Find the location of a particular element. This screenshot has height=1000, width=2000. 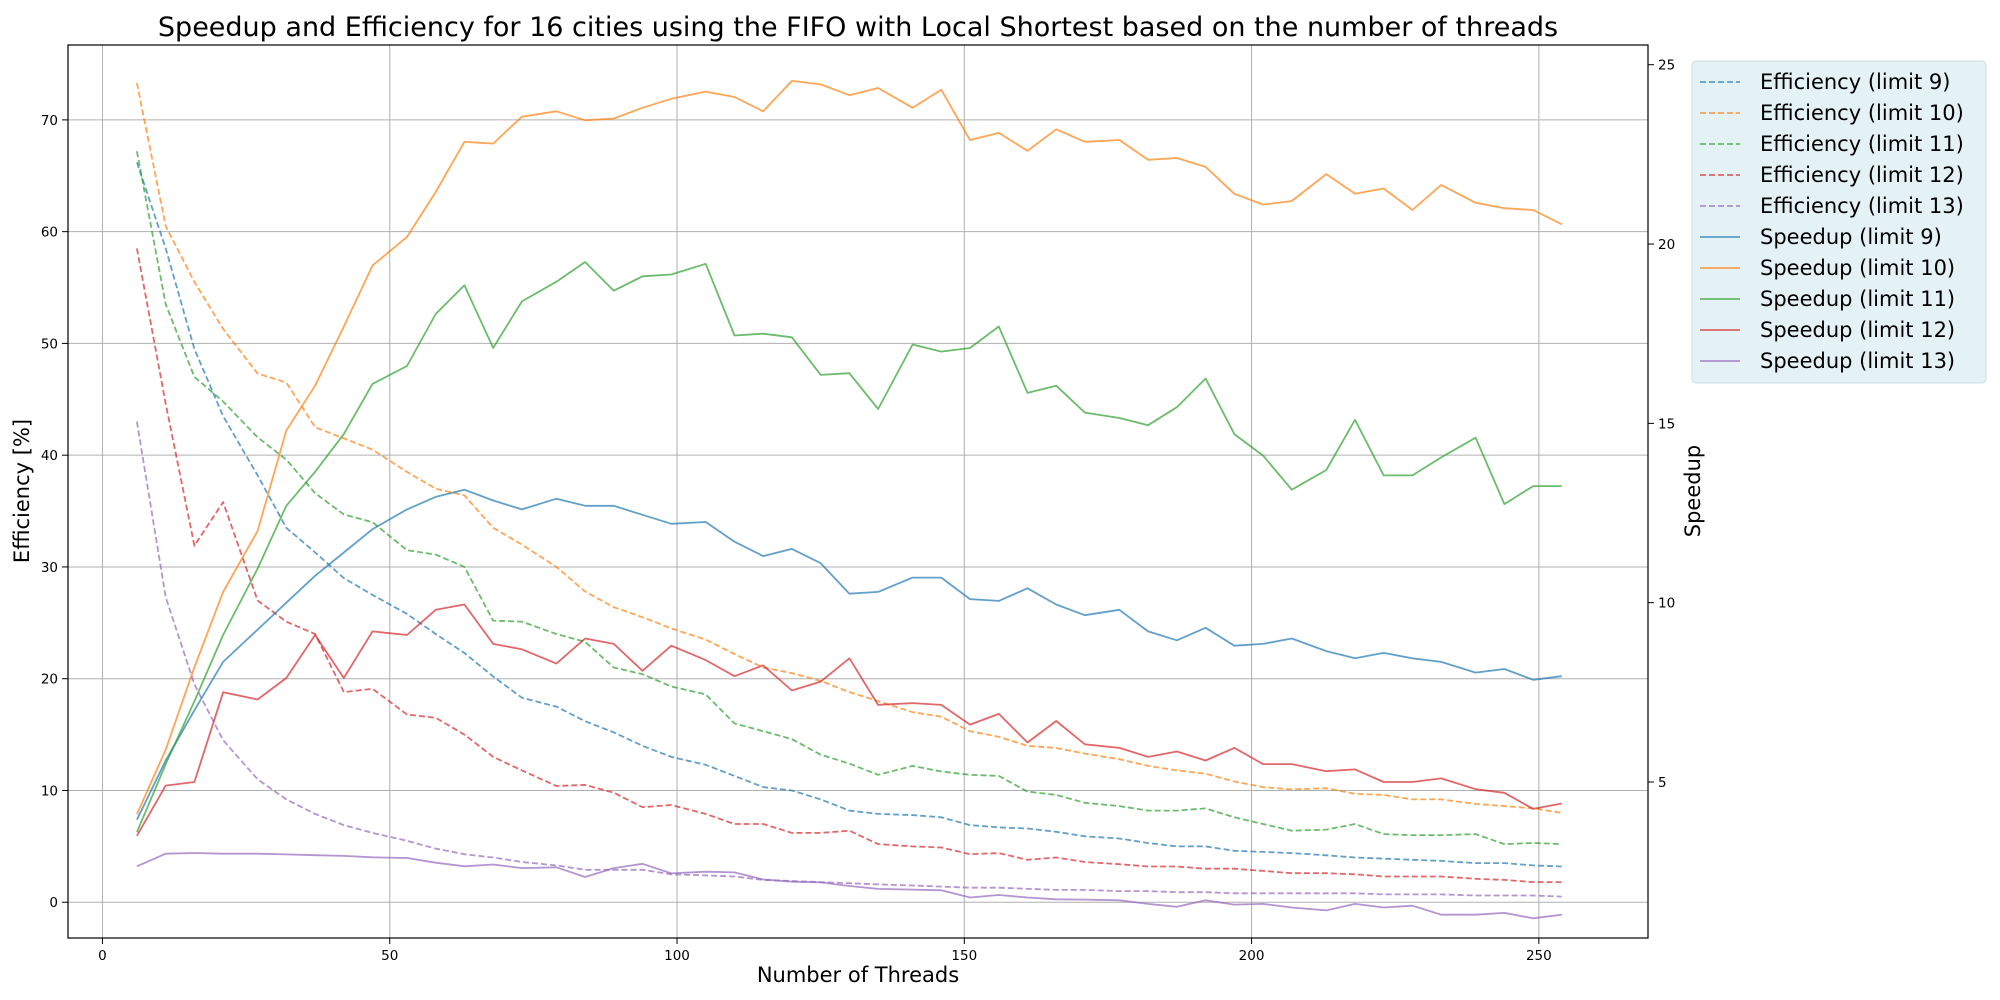

y-tick-label: 70 is located at coordinates (49, 121).